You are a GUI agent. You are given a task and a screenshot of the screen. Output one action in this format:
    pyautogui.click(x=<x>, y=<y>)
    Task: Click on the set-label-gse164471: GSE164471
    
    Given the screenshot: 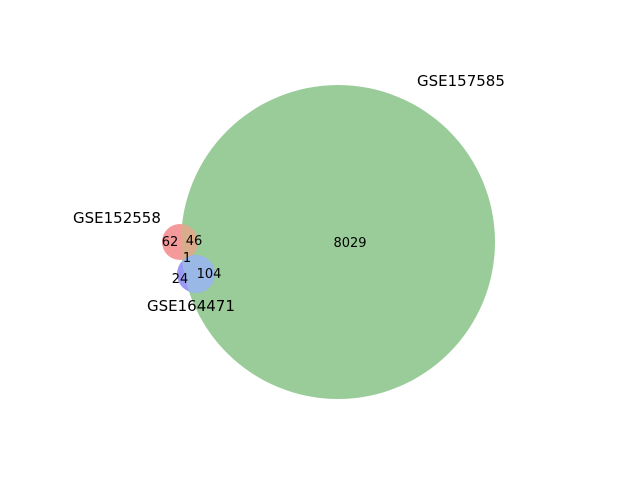 What is the action you would take?
    pyautogui.click(x=191, y=306)
    